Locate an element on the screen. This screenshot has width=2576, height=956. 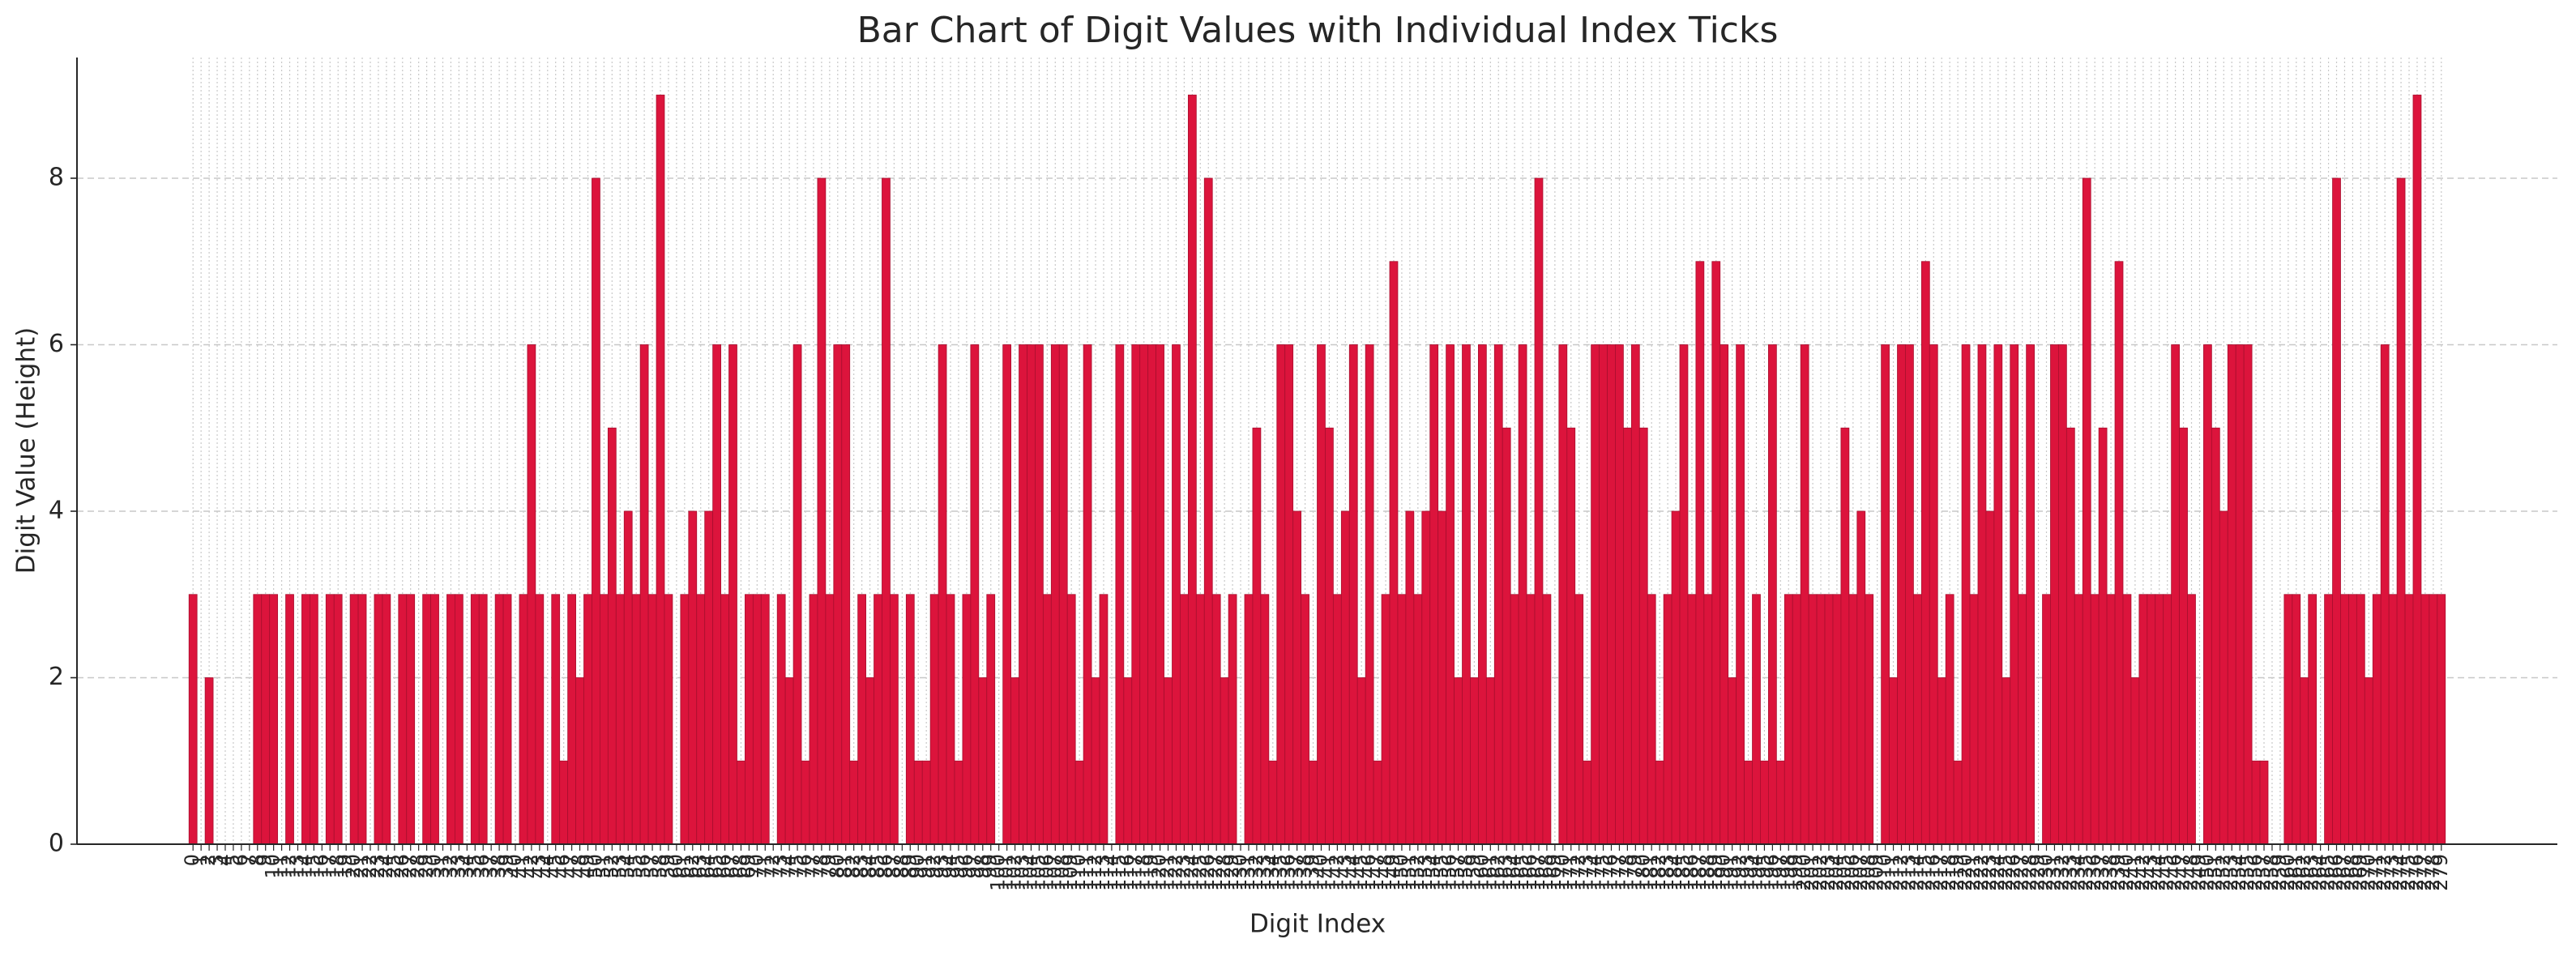
x-tick-label: 143 is located at coordinates (1344, 872).